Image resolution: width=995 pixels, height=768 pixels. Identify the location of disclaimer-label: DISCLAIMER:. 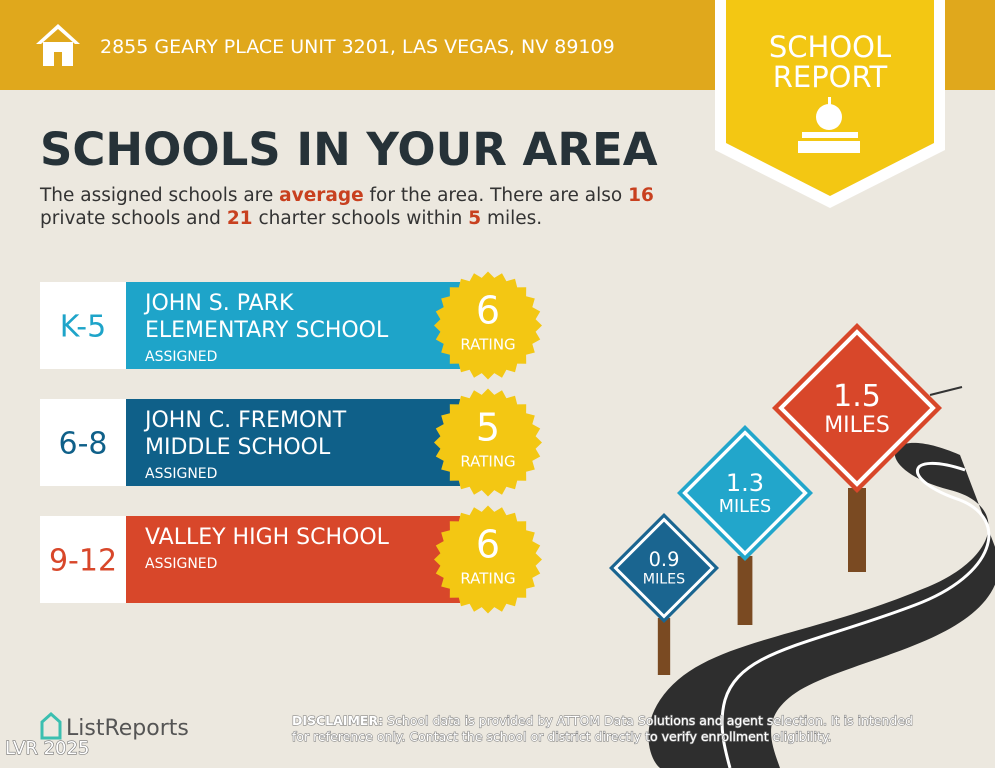
(337, 720).